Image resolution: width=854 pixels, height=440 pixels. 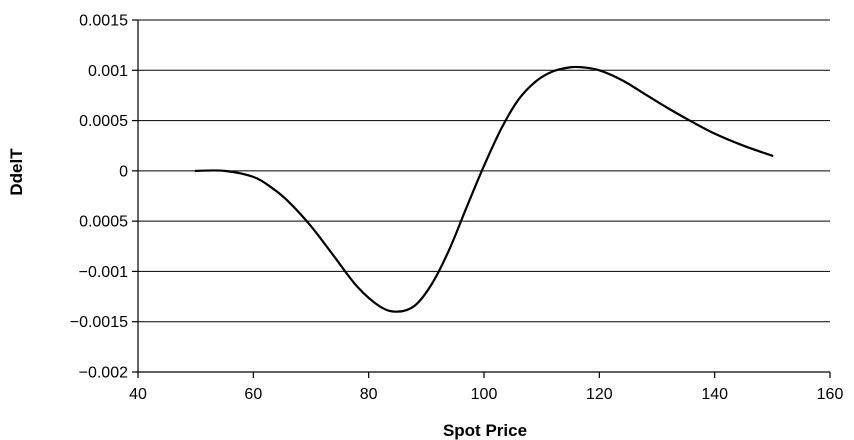 I want to click on x-tick-label: 60, so click(x=253, y=394).